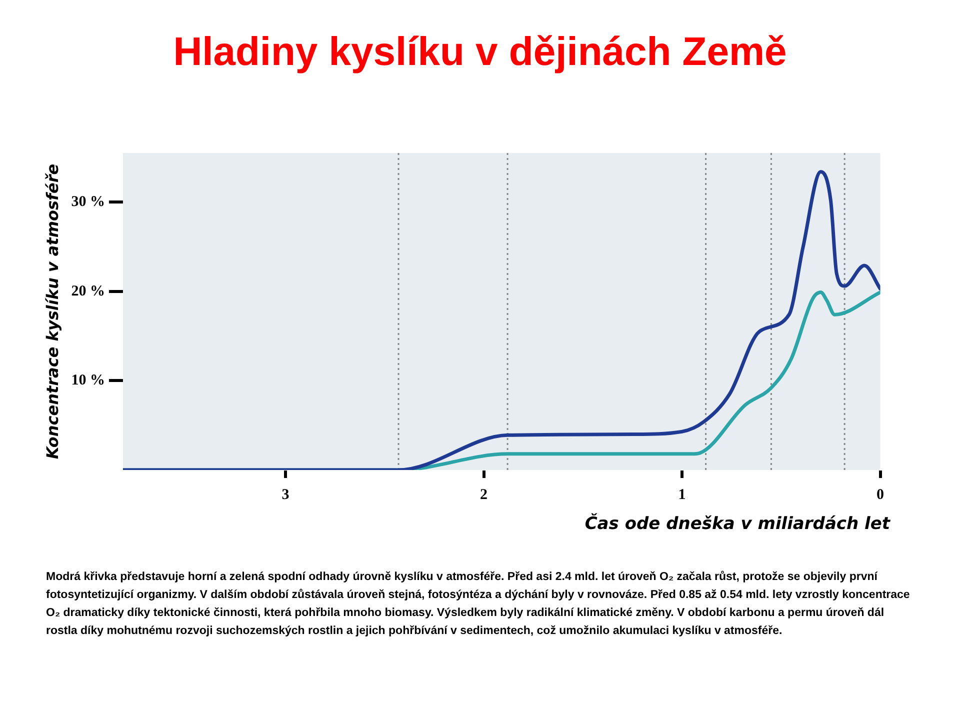 The image size is (960, 720). Describe the element at coordinates (52, 312) in the screenshot. I see `y-axis-title: Koncentrace kyslíku v atmosféře` at that location.